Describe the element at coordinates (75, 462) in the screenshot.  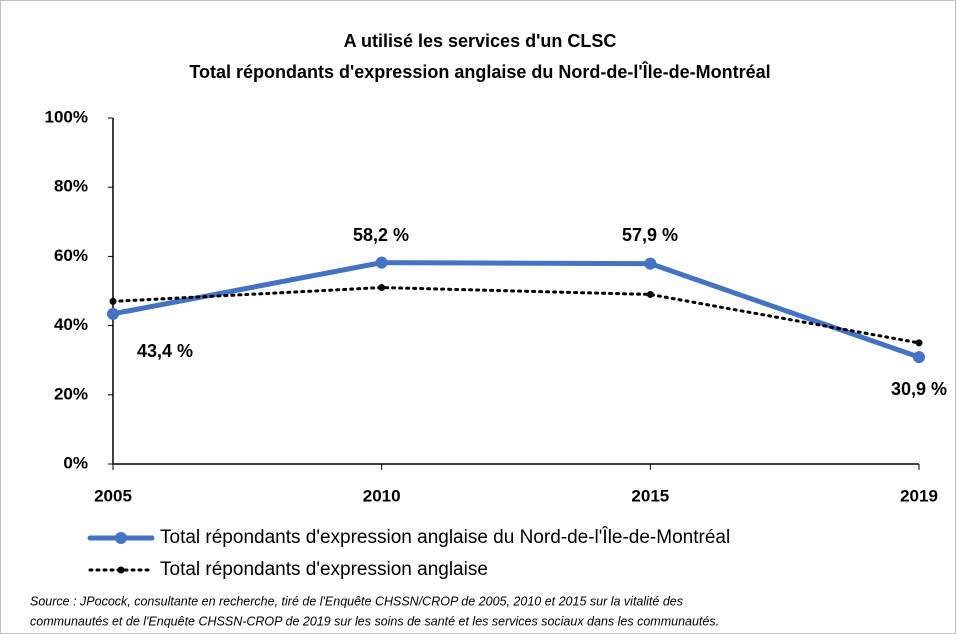
I see `y-tick-label: 0%` at that location.